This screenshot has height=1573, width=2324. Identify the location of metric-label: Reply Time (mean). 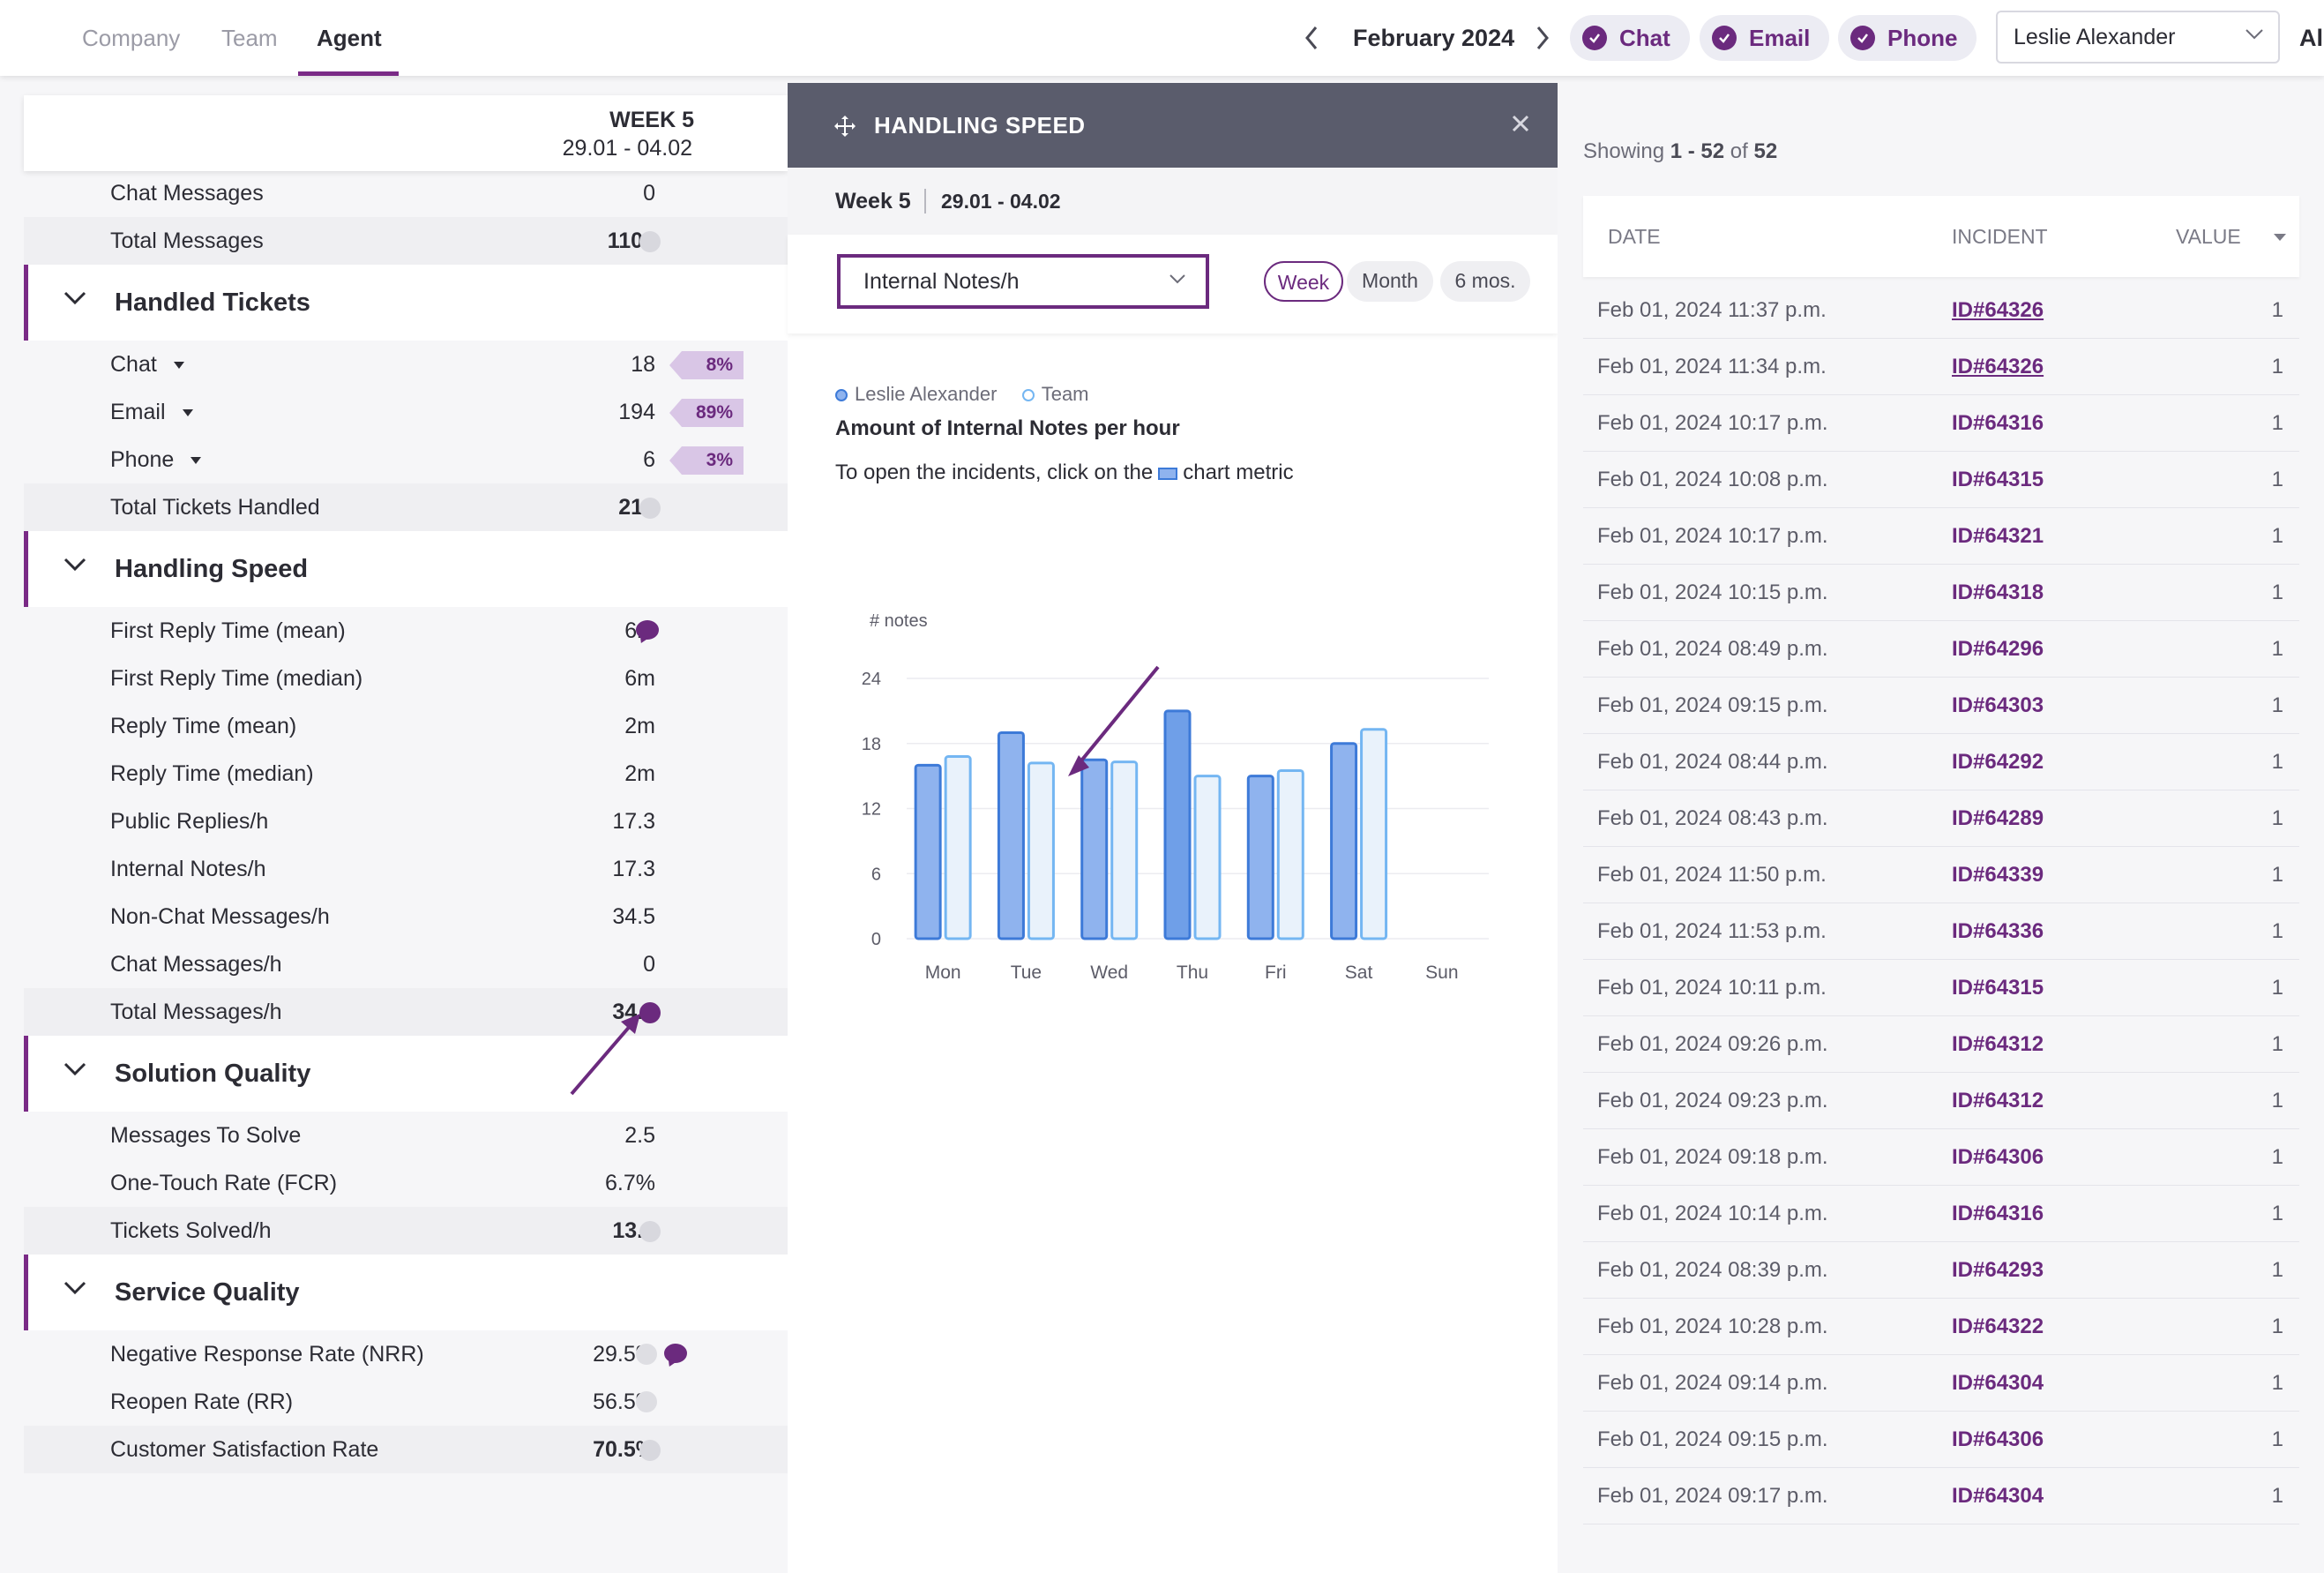
(203, 726).